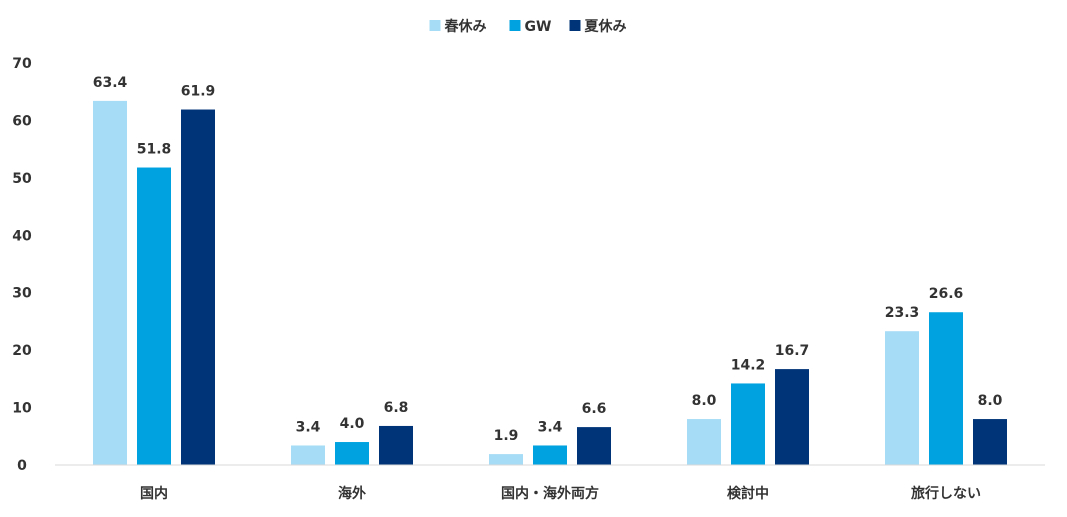  Describe the element at coordinates (946, 294) in the screenshot. I see `data-label: 26.6` at that location.